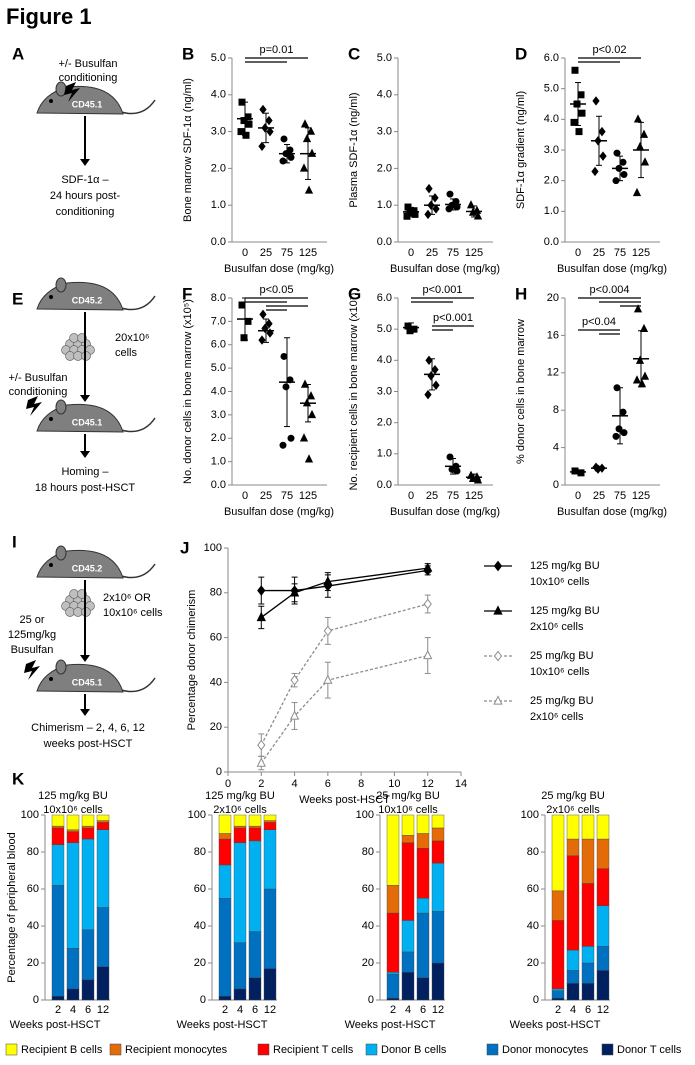  Describe the element at coordinates (32, 670) in the screenshot. I see `lightning` at that location.